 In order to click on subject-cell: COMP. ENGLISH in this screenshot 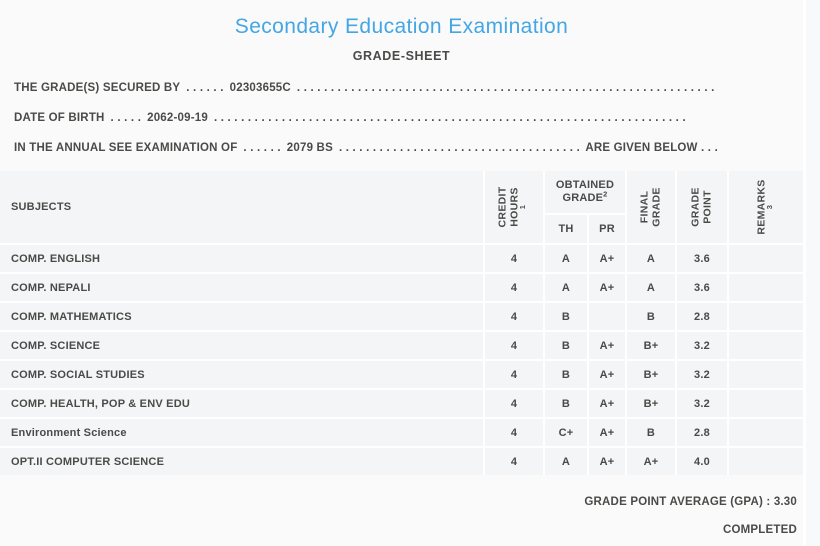, I will do `click(241, 258)`.